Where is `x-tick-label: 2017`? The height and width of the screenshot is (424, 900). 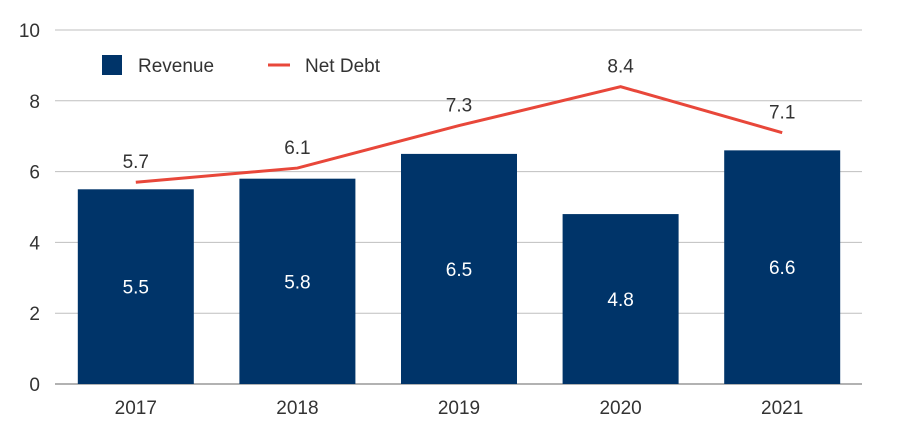
x-tick-label: 2017 is located at coordinates (136, 408).